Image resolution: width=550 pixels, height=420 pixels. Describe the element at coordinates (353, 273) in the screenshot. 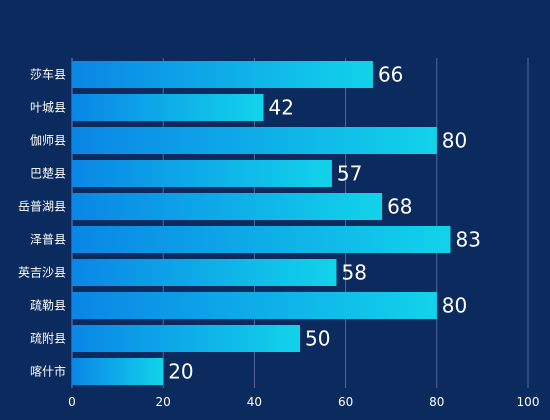

I see `value-label-6: 58` at that location.